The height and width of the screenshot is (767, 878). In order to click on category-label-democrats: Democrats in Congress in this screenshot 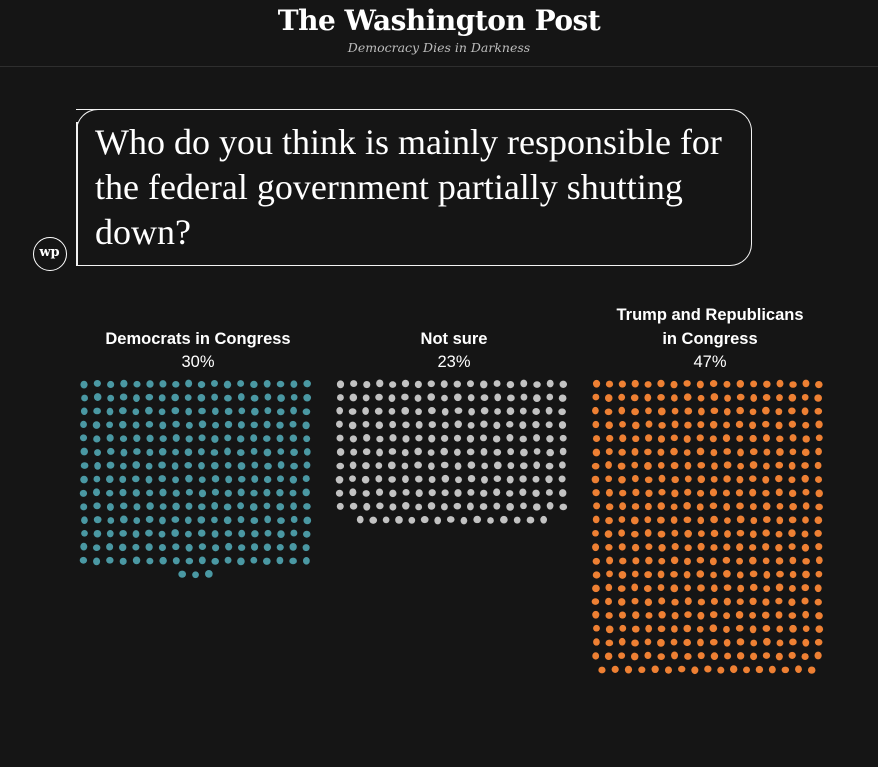, I will do `click(198, 339)`.